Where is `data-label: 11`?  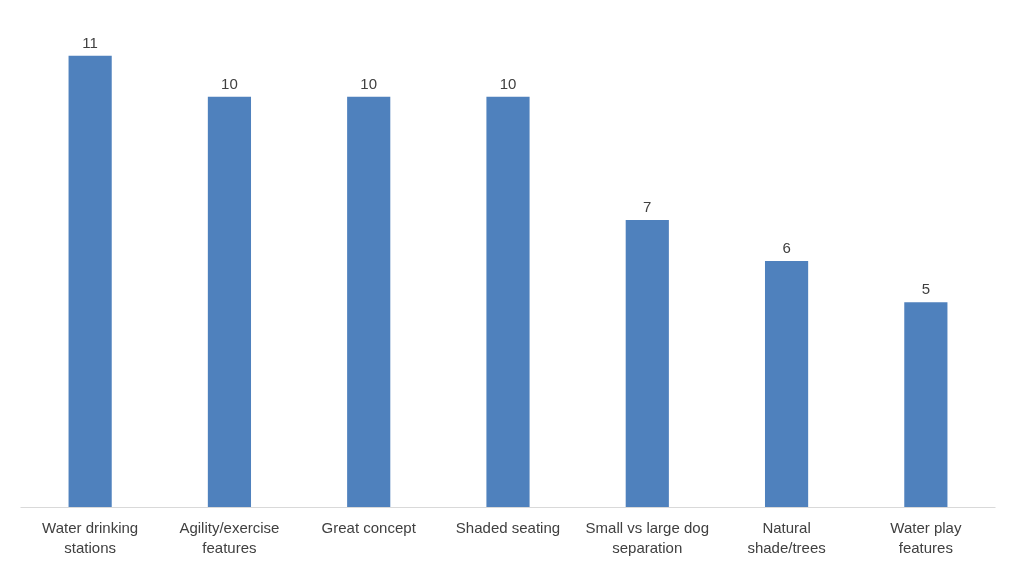 data-label: 11 is located at coordinates (90, 42).